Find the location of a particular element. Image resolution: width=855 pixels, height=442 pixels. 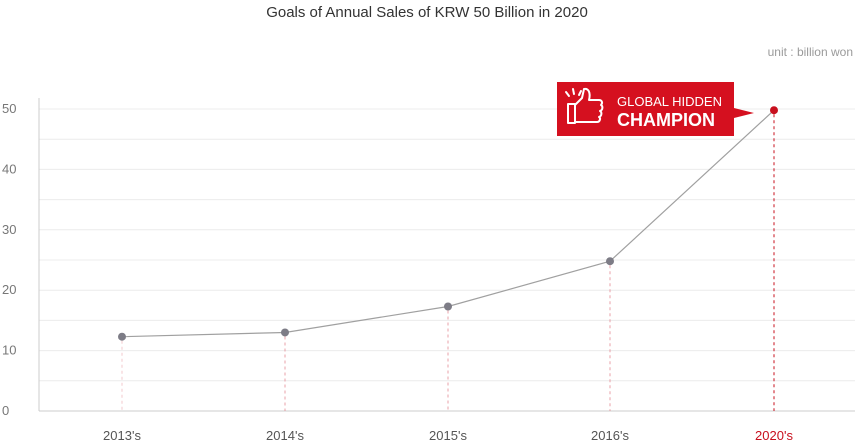

y-tick-label: 40 is located at coordinates (9, 168).